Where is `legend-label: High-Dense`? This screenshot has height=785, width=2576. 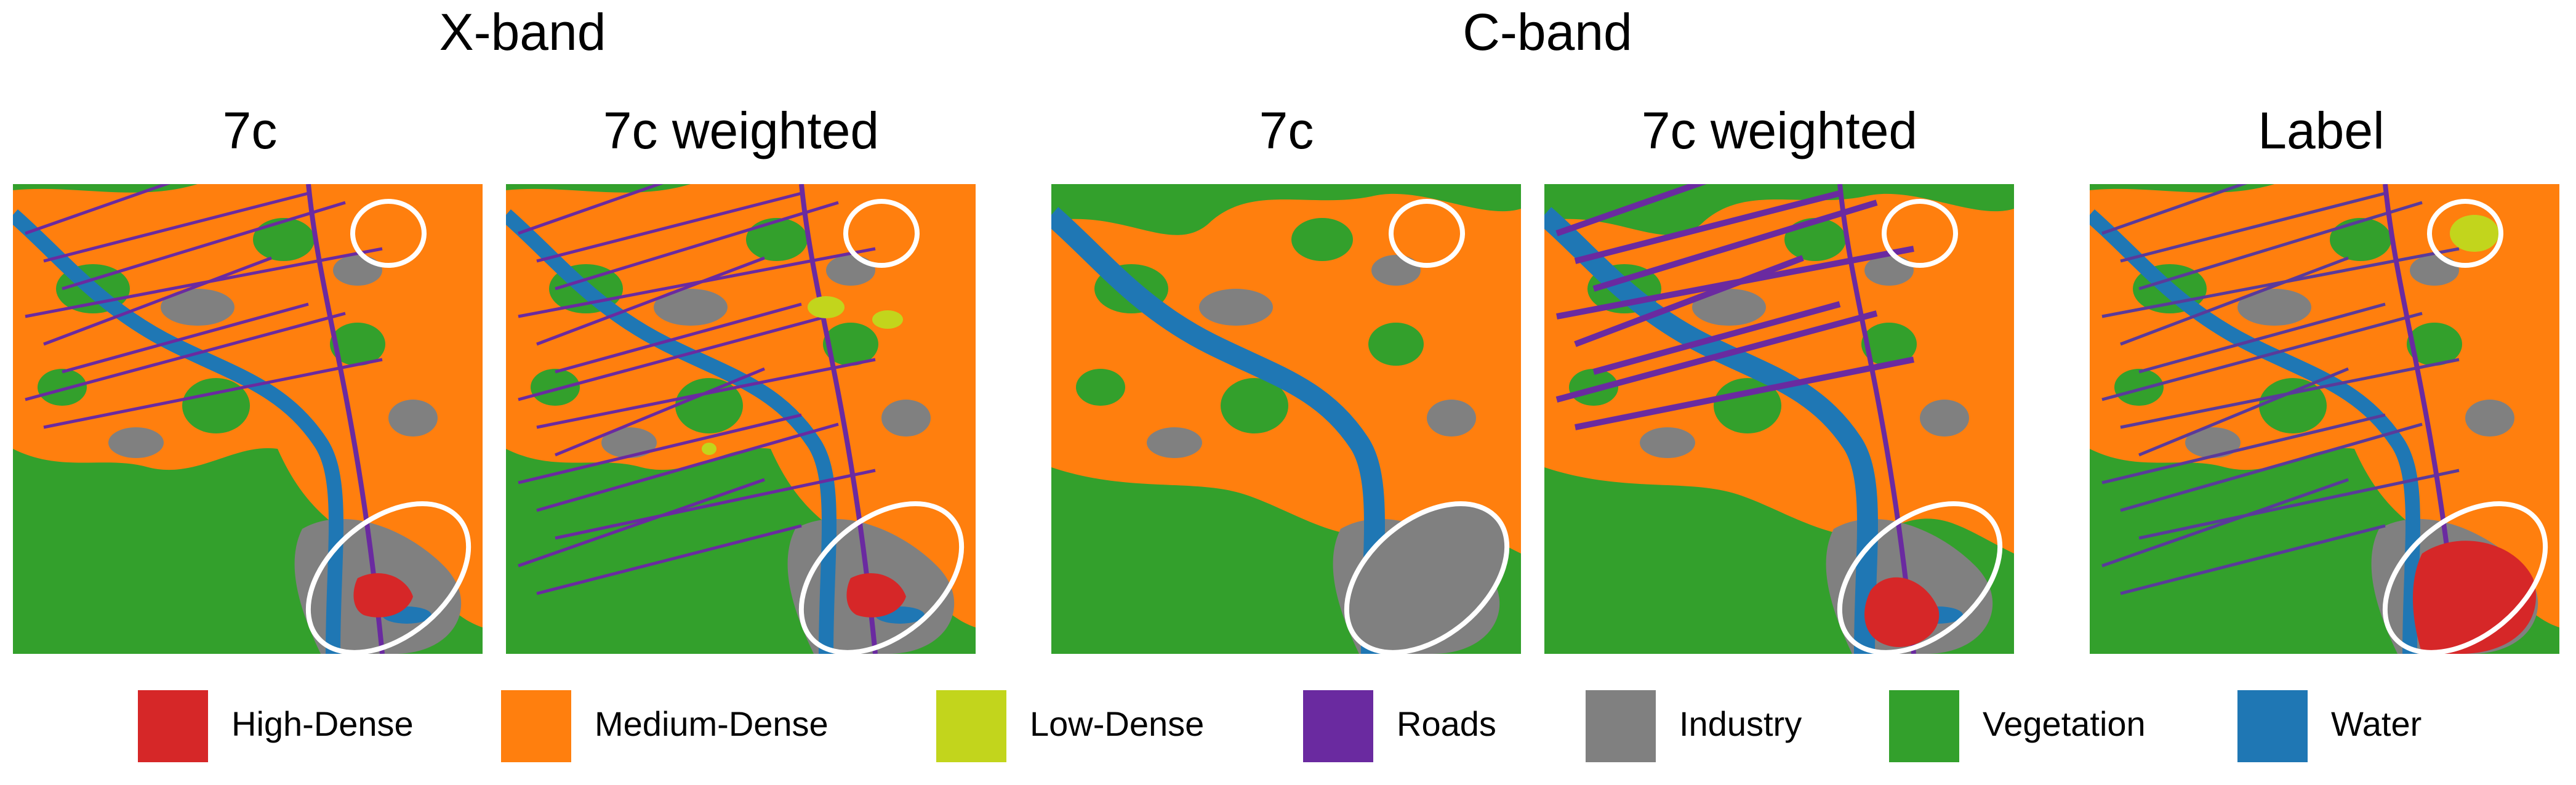 legend-label: High-Dense is located at coordinates (323, 723).